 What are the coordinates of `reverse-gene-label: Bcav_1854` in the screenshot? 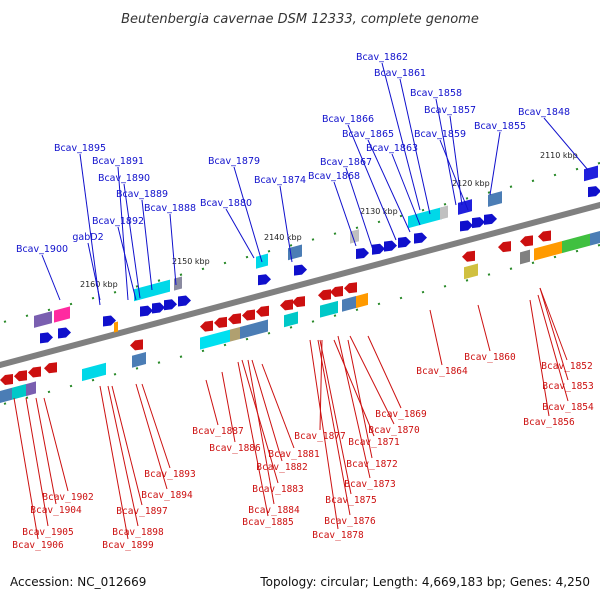 It's located at (568, 407).